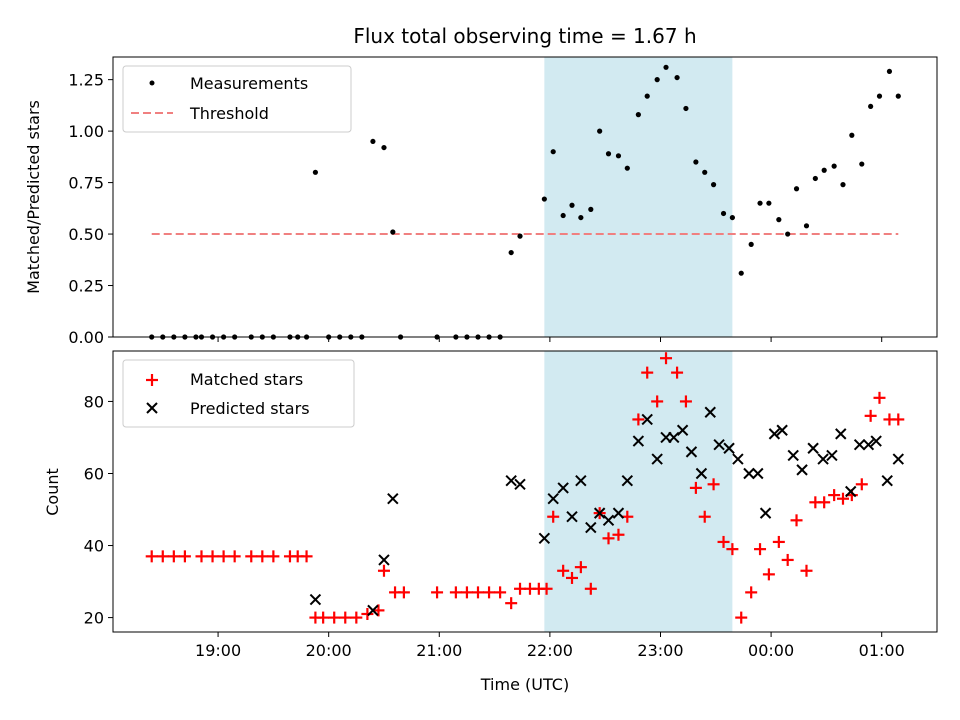 The height and width of the screenshot is (720, 960). I want to click on legend-predicted-marker, so click(152, 408).